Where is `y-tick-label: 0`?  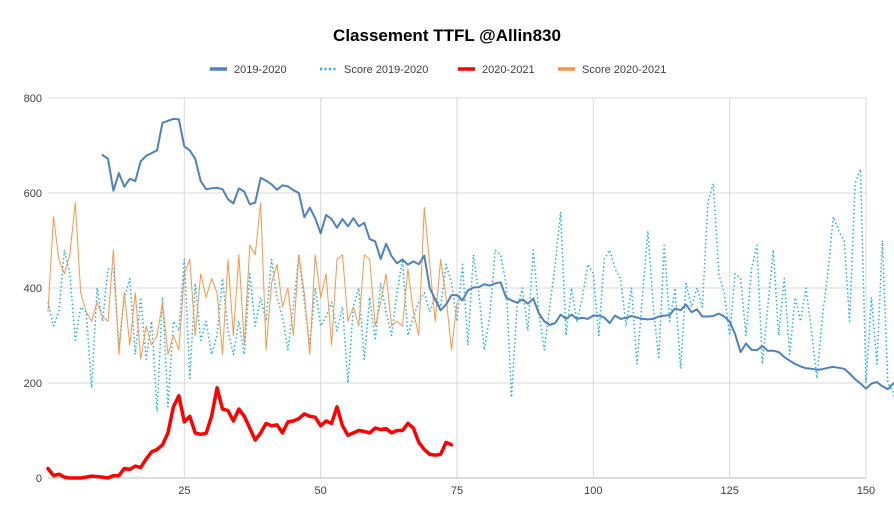 y-tick-label: 0 is located at coordinates (39, 479).